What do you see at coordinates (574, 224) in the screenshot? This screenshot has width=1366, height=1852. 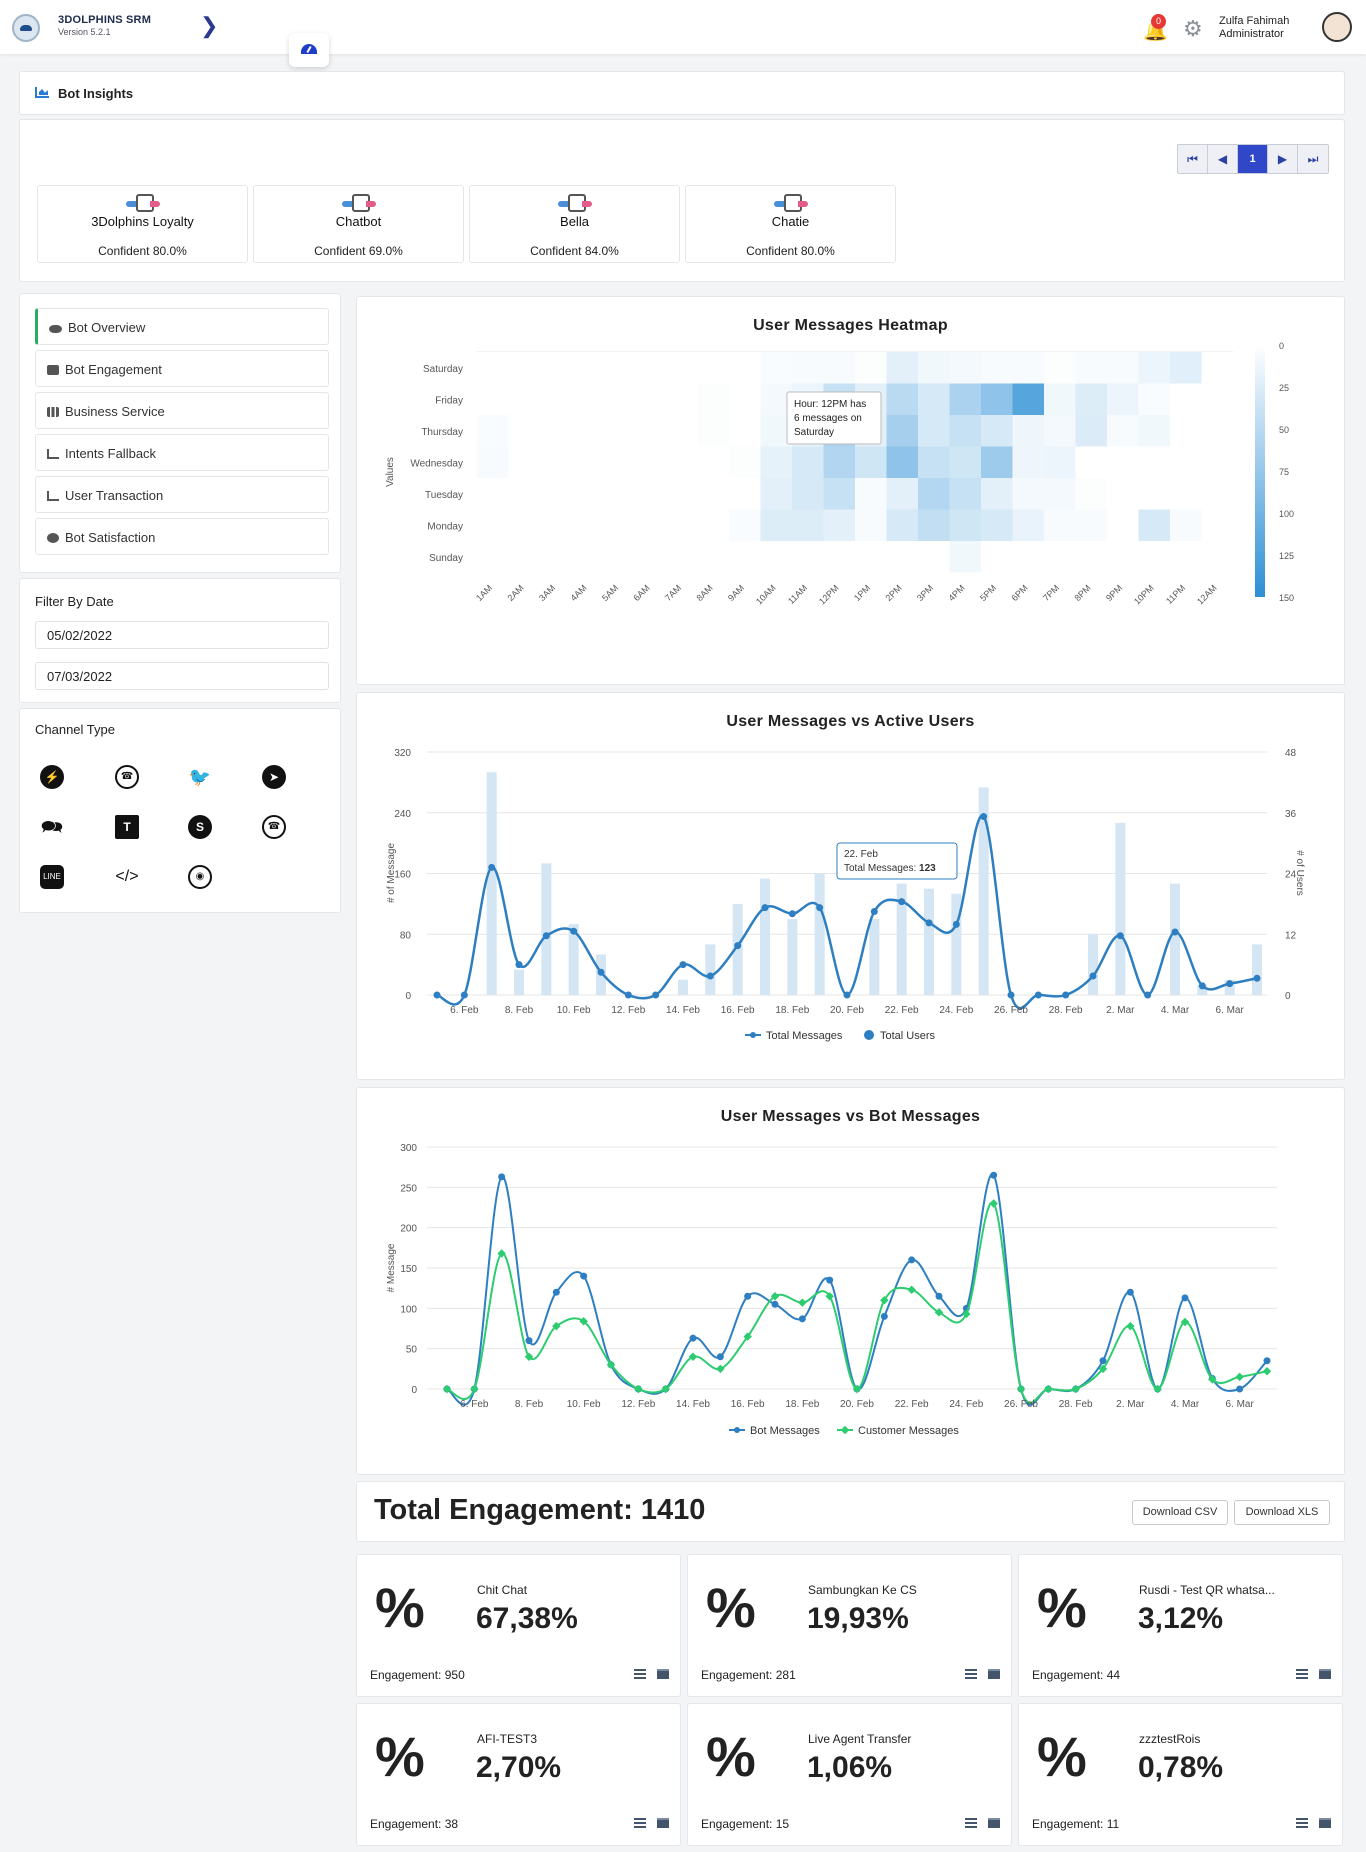 I see `bot-card: Bella Confident 84.0%` at bounding box center [574, 224].